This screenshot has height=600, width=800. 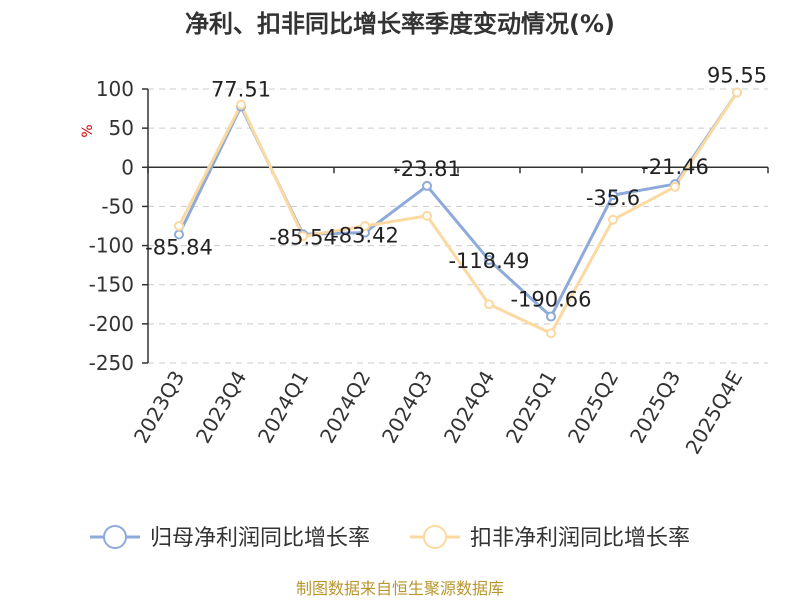 What do you see at coordinates (179, 247) in the screenshot?
I see `data-label: -85.84` at bounding box center [179, 247].